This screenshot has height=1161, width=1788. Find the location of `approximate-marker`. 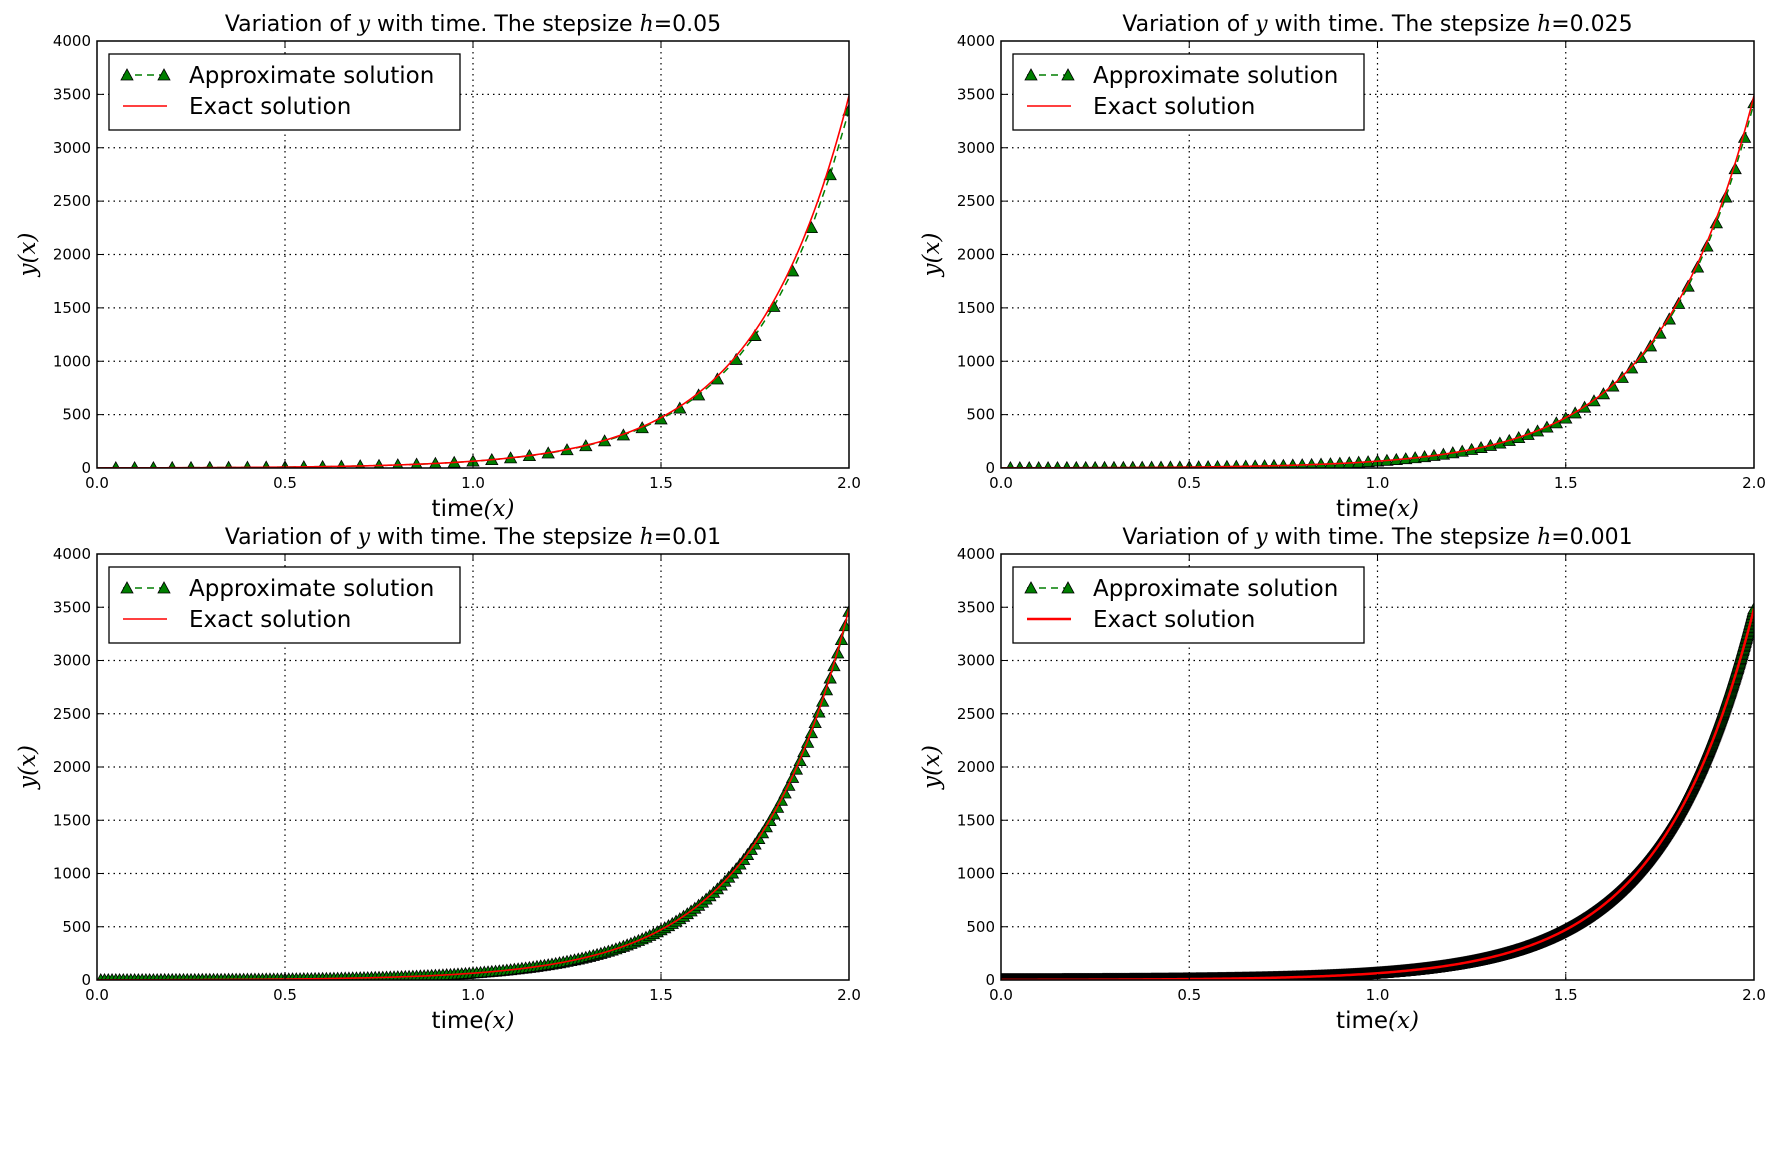

approximate-marker is located at coordinates (1750, 102).